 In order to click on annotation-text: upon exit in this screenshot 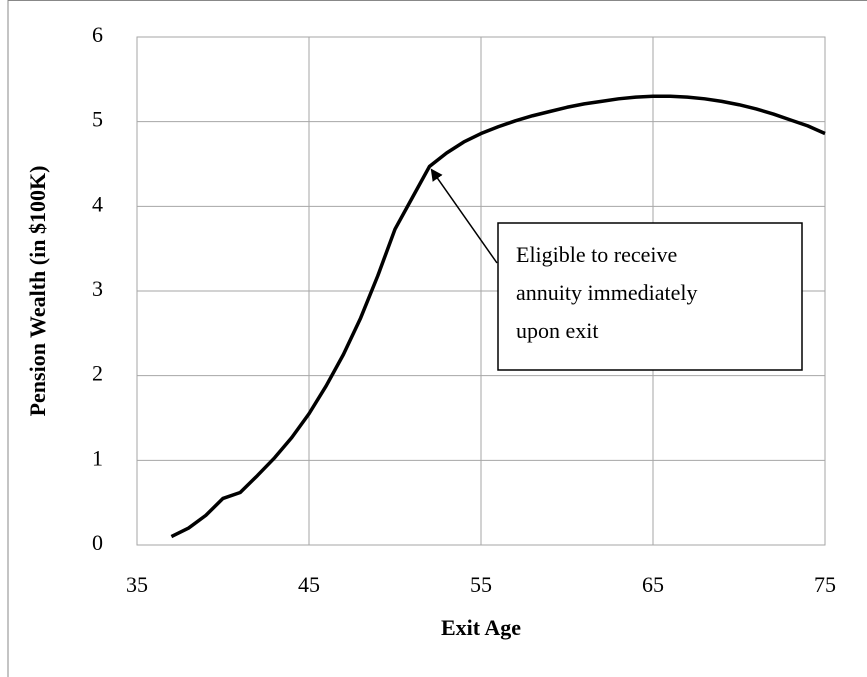, I will do `click(557, 330)`.